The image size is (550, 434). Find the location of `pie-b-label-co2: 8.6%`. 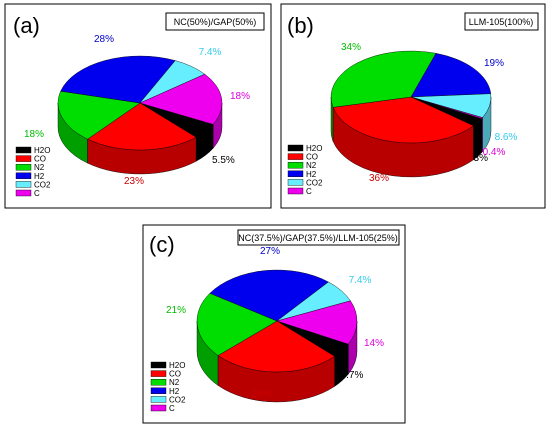

pie-b-label-co2: 8.6% is located at coordinates (506, 137).